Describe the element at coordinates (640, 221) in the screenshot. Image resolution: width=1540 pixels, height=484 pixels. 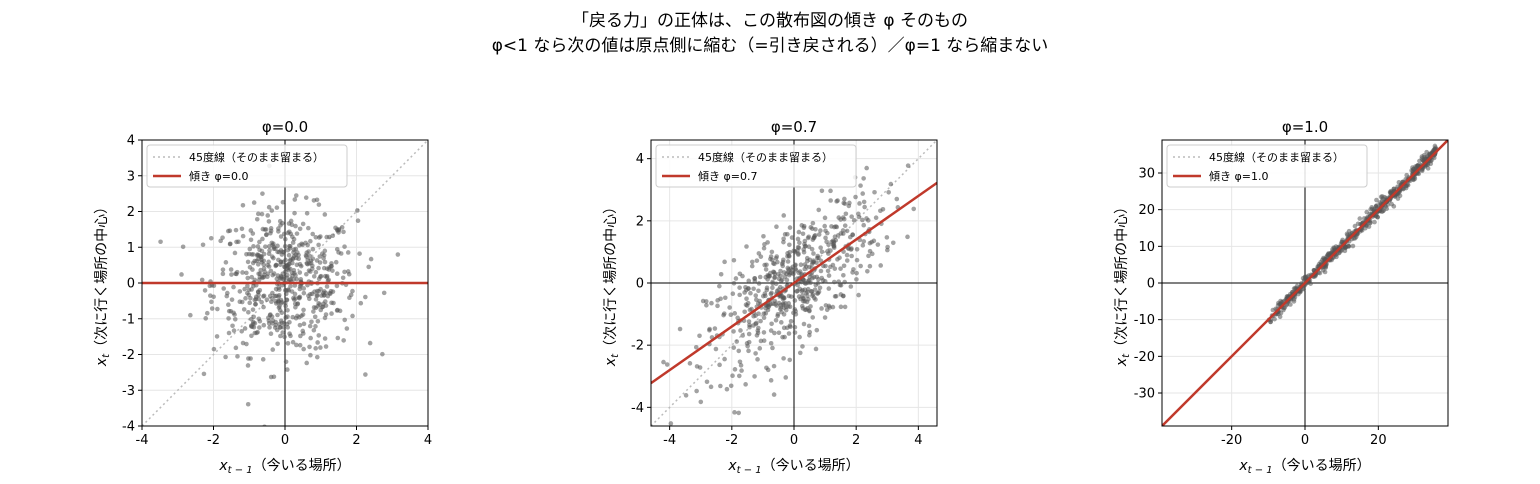
I see `y-tick-label: 2` at that location.